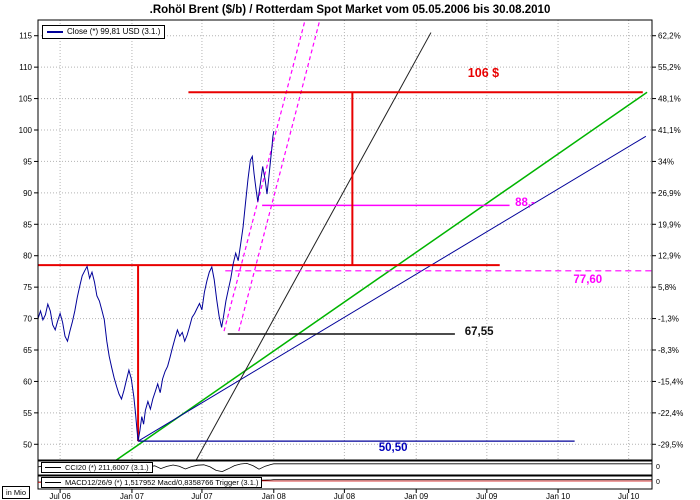 The height and width of the screenshot is (500, 700). I want to click on percent-axis-label: 26,9%, so click(669, 193).